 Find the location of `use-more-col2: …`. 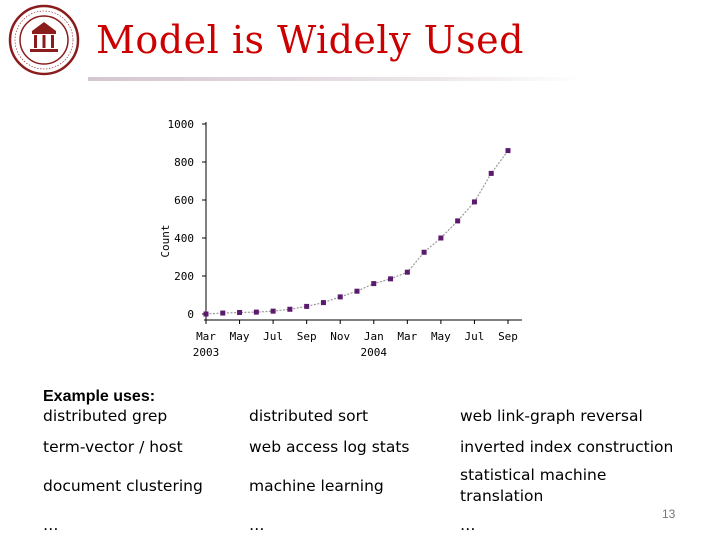

use-more-col2: … is located at coordinates (257, 525).